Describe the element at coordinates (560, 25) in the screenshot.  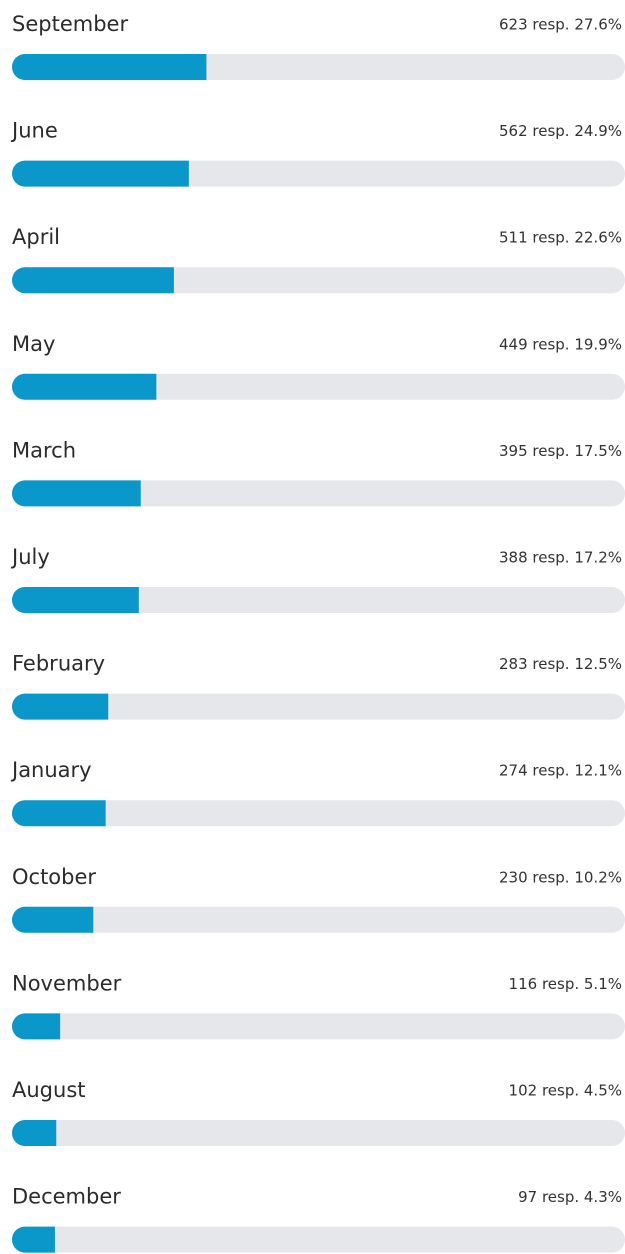
I see `value-label: 623 resp. 27.6%` at that location.